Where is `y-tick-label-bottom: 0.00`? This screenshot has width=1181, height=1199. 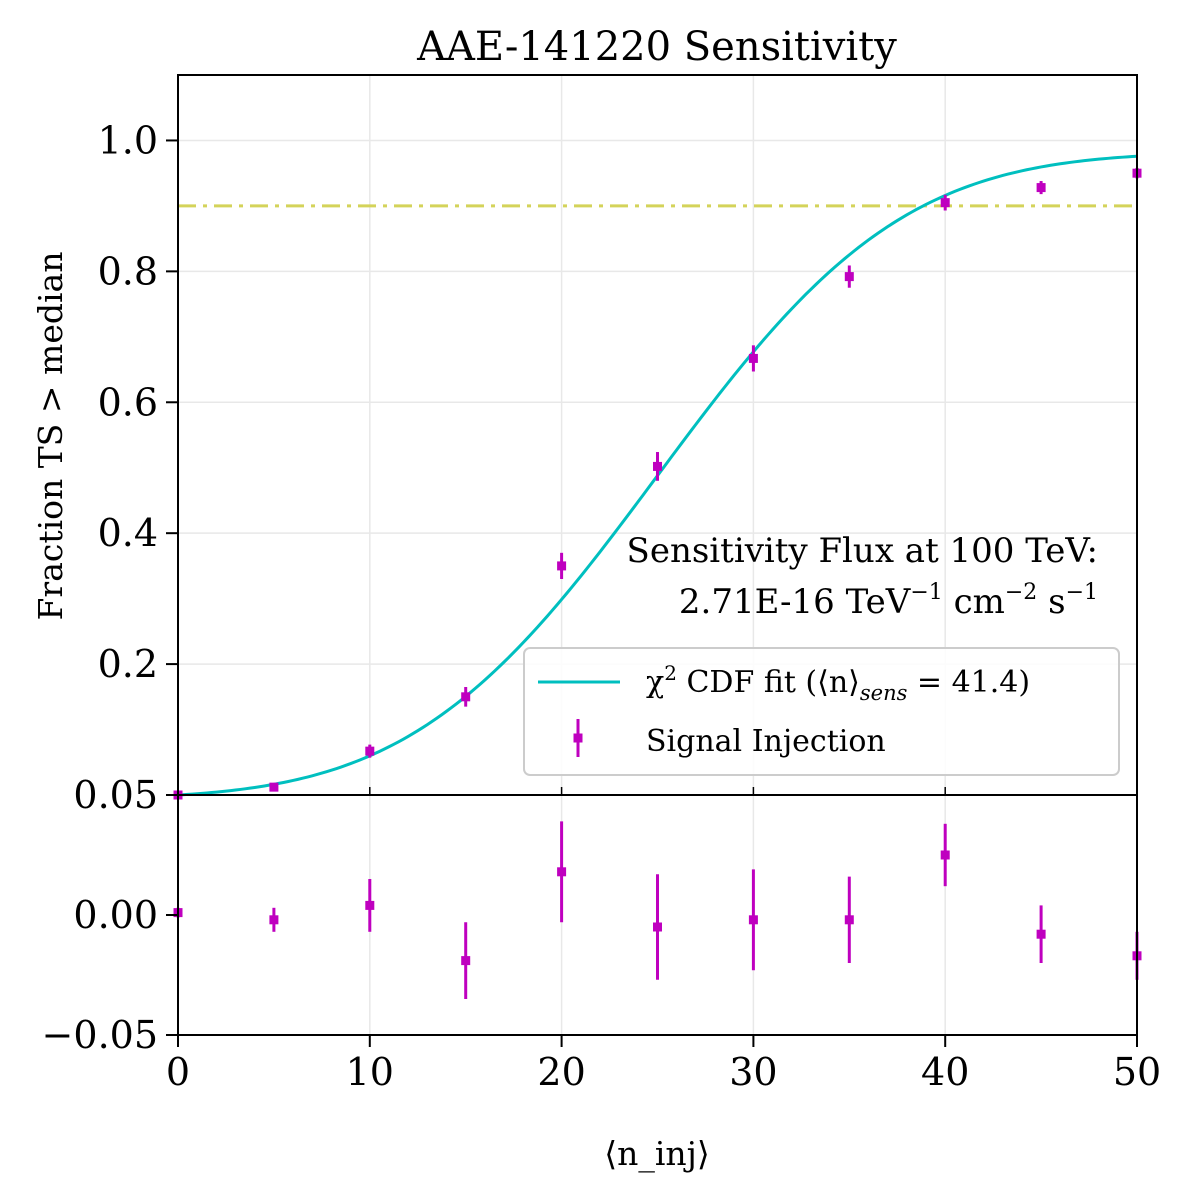 y-tick-label-bottom: 0.00 is located at coordinates (115, 915).